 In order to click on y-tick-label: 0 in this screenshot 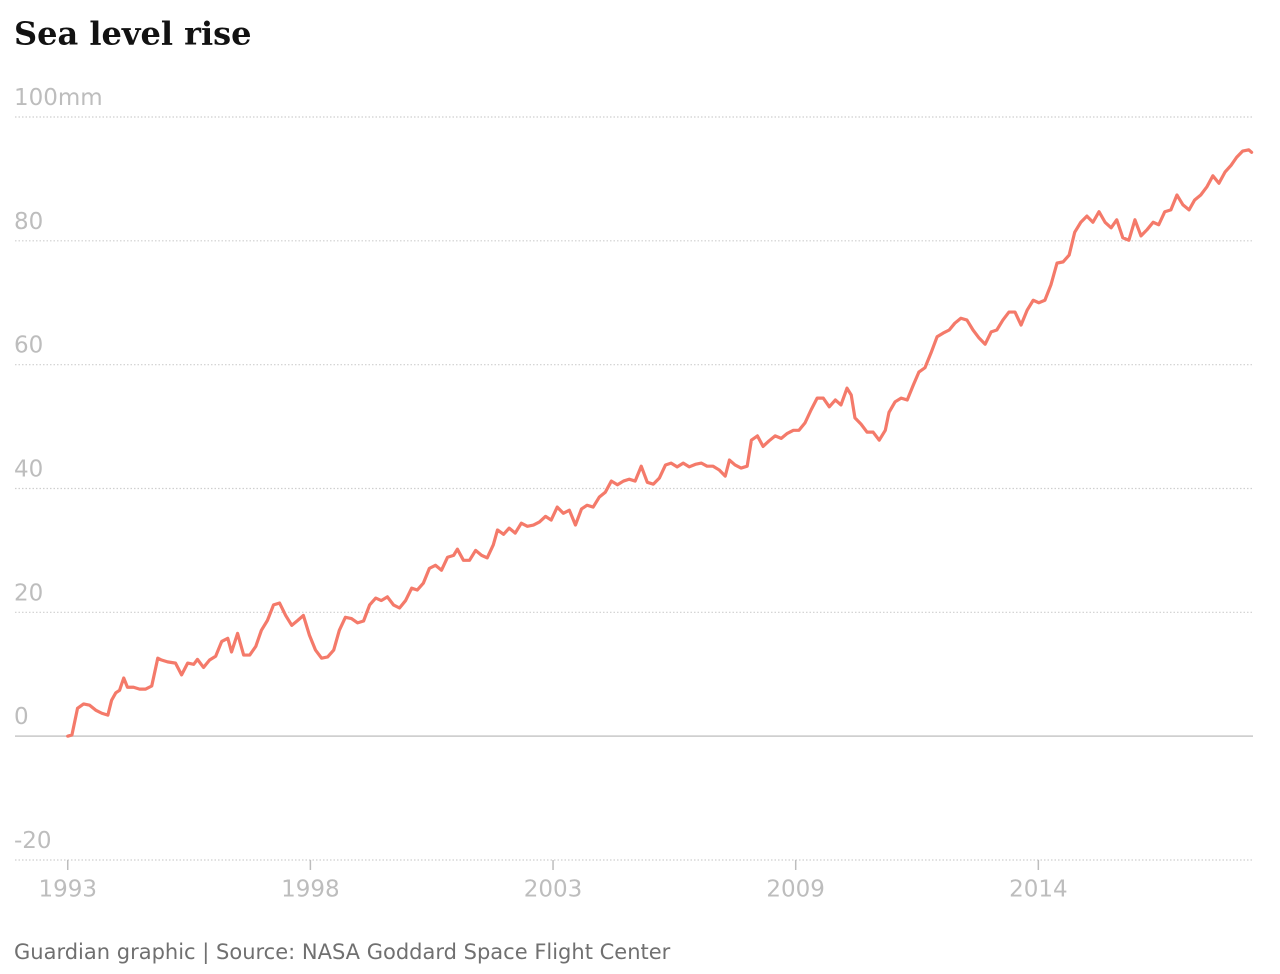, I will do `click(21, 717)`.